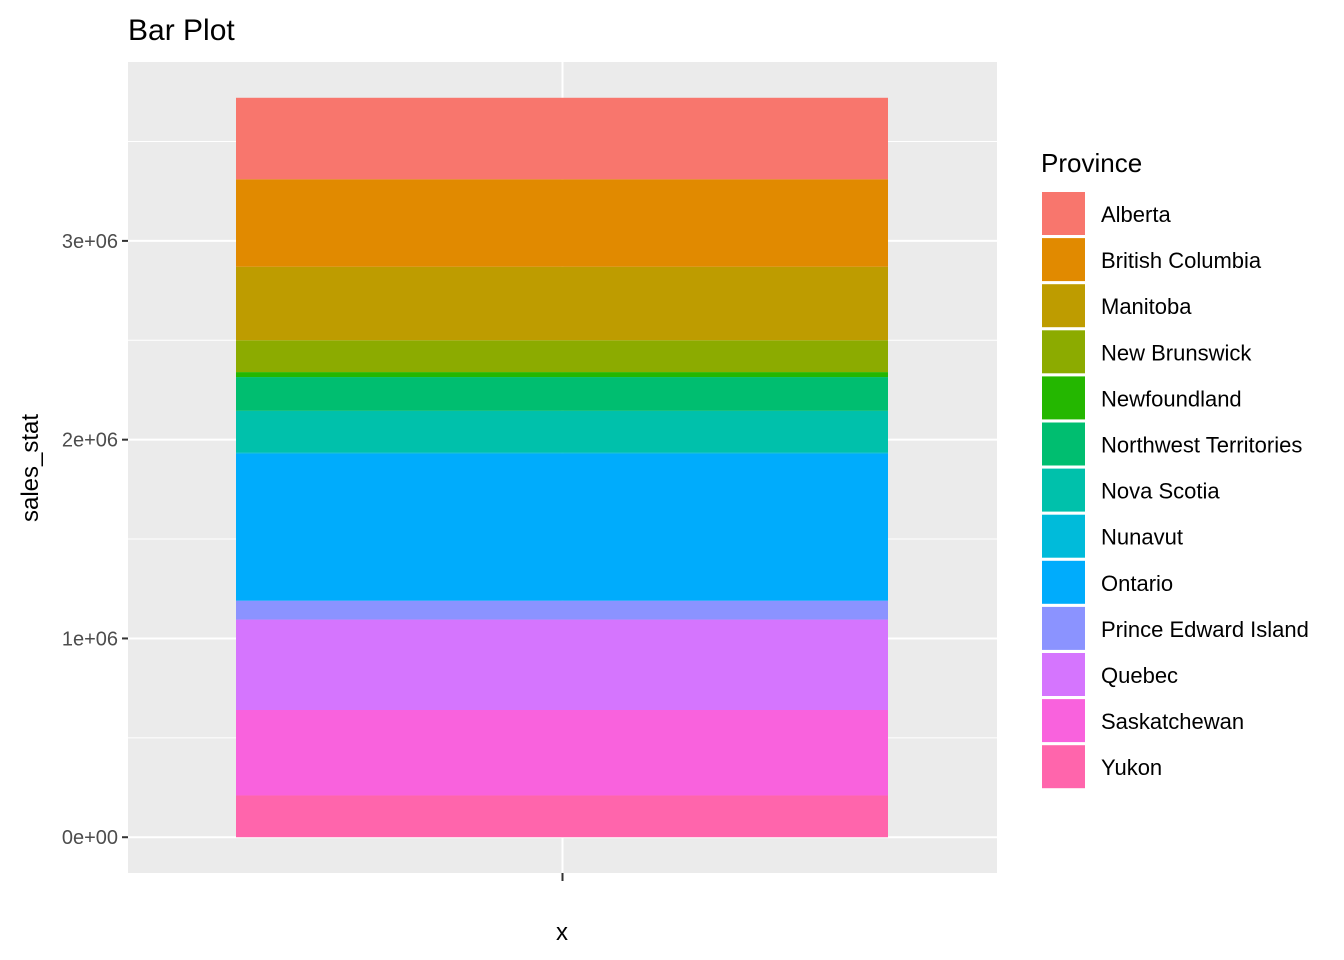 This screenshot has width=1344, height=960. I want to click on y-tick-label: 0e+00, so click(90, 838).